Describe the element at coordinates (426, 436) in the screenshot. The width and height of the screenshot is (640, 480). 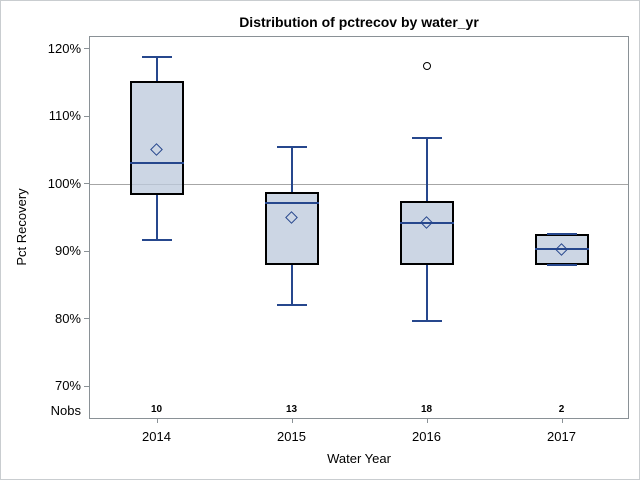
I see `x-tick-label: 2016` at that location.